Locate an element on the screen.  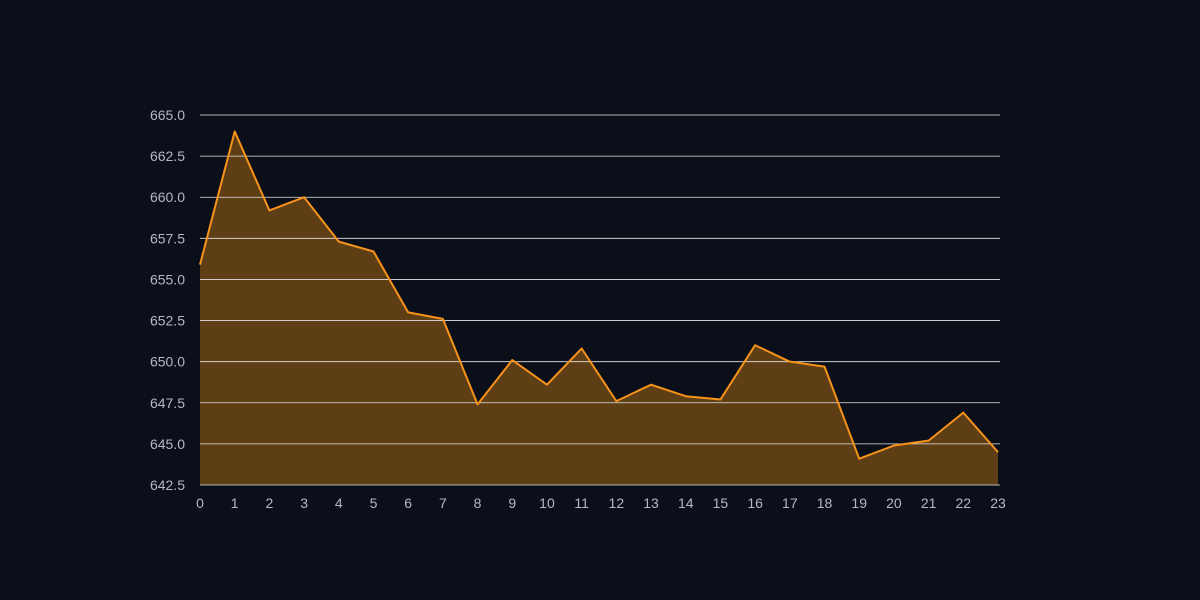
x-tick-label: 4 is located at coordinates (339, 503).